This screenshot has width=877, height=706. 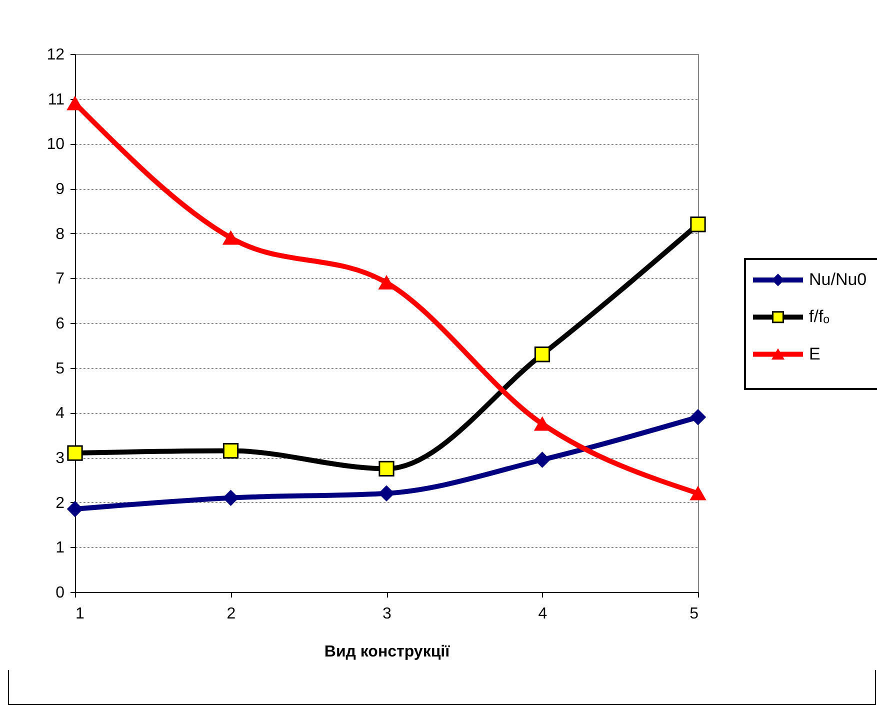 I want to click on y-tick-label: 10, so click(x=55, y=145).